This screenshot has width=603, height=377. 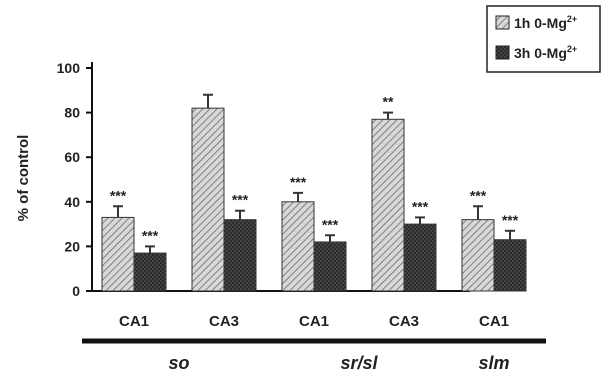 What do you see at coordinates (543, 39) in the screenshot?
I see `legend: 1h 0-Mg2+ 3h 0-Mg2+` at bounding box center [543, 39].